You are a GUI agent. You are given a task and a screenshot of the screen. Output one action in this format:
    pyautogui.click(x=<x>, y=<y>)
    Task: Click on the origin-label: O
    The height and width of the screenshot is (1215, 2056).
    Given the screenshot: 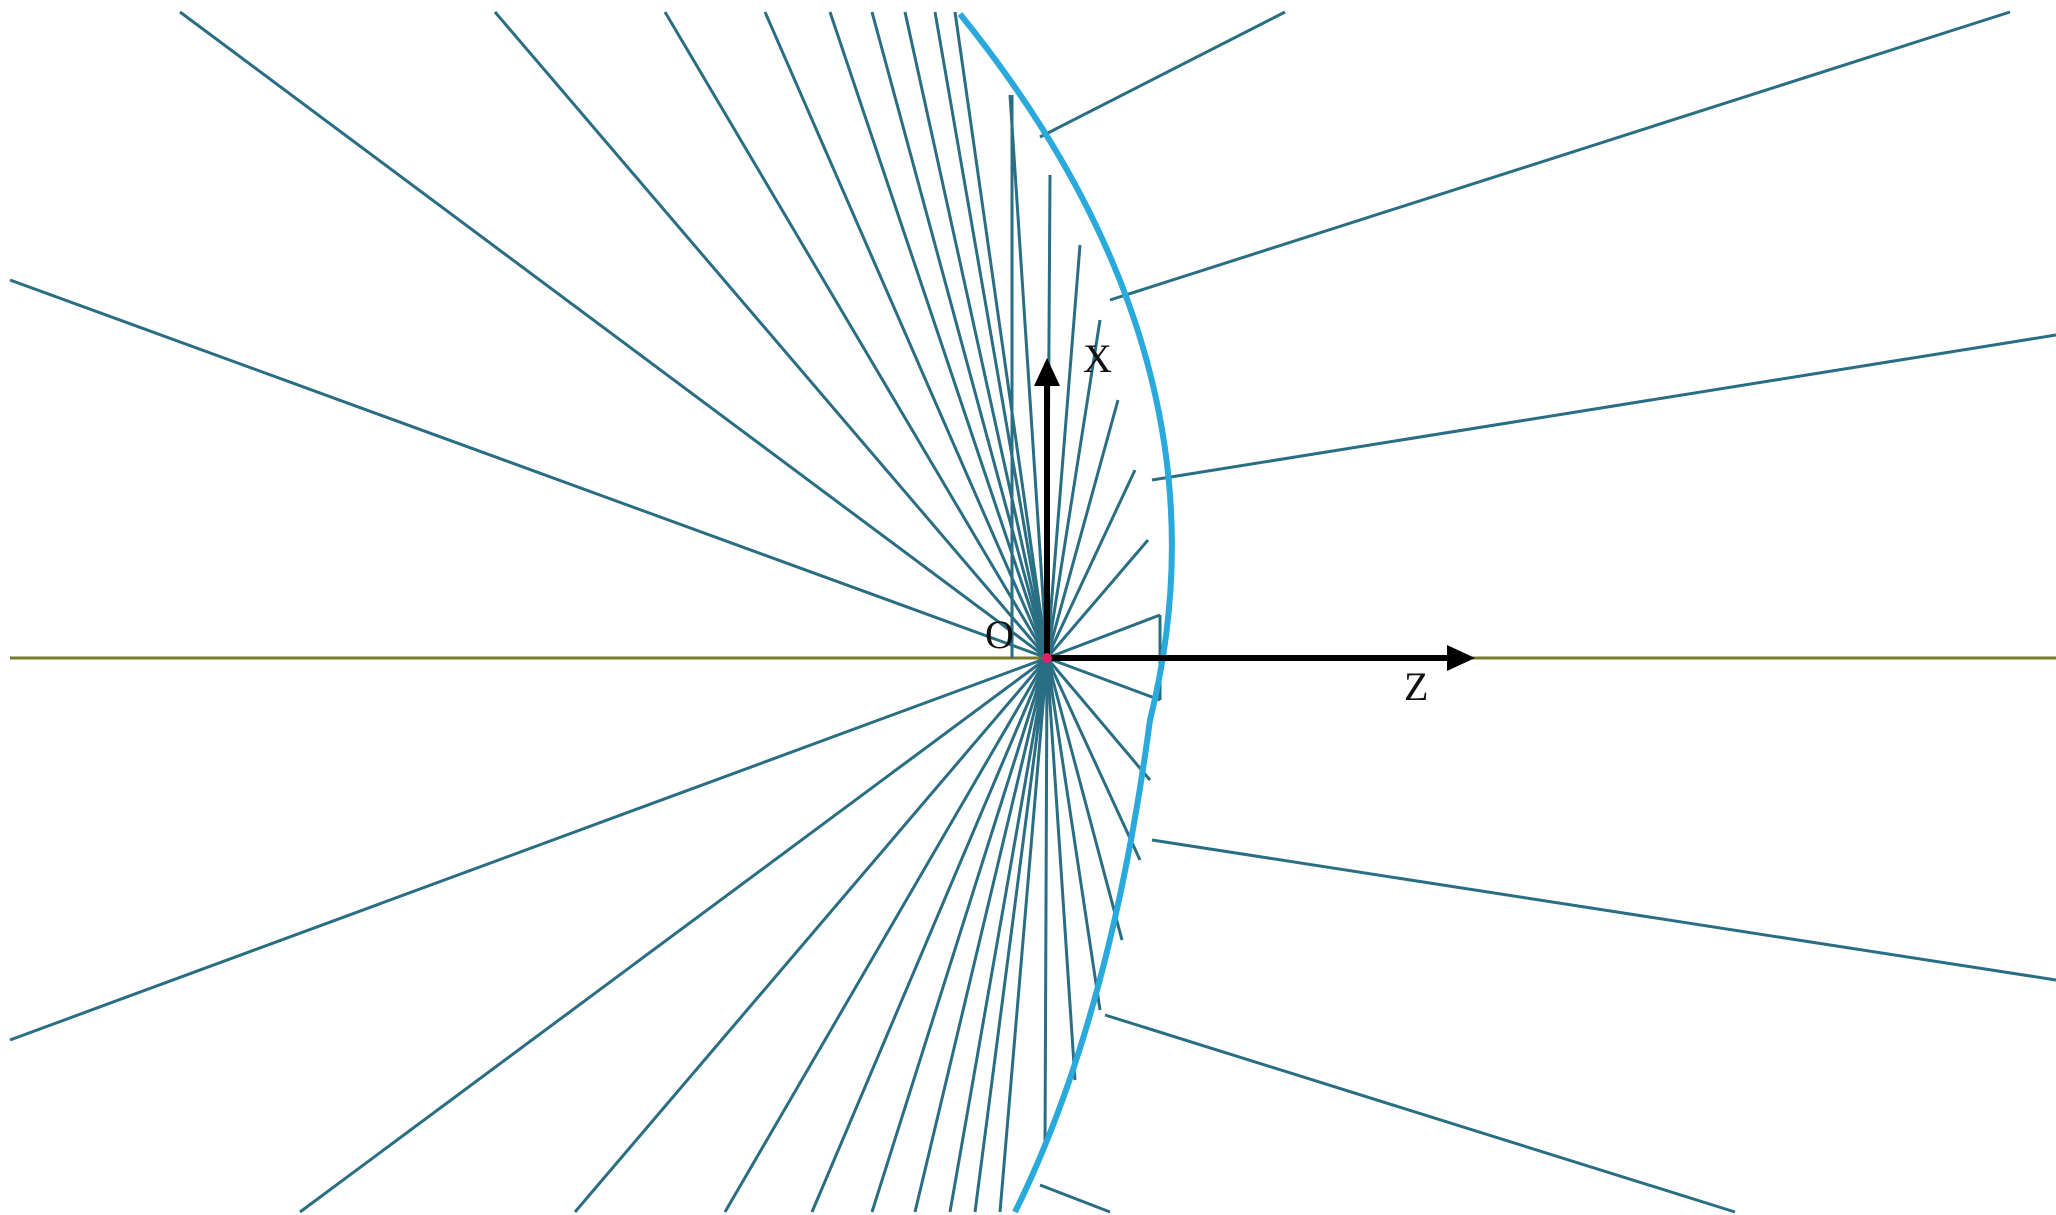 What is the action you would take?
    pyautogui.click(x=999, y=634)
    